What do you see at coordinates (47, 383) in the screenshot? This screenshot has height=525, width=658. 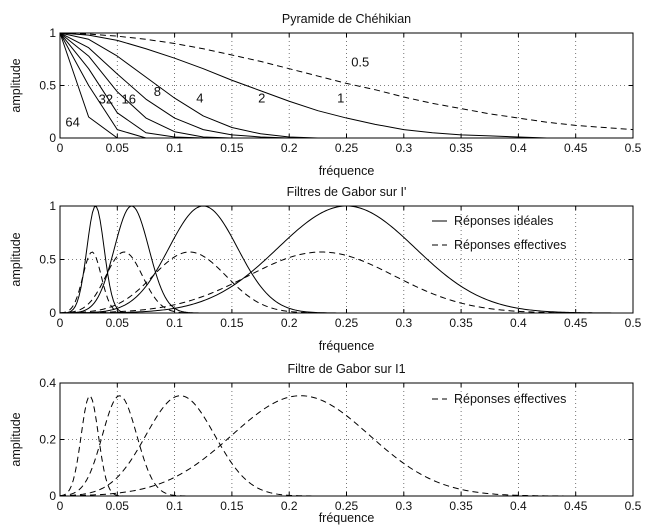 I see `y-tick-label: 0.4` at bounding box center [47, 383].